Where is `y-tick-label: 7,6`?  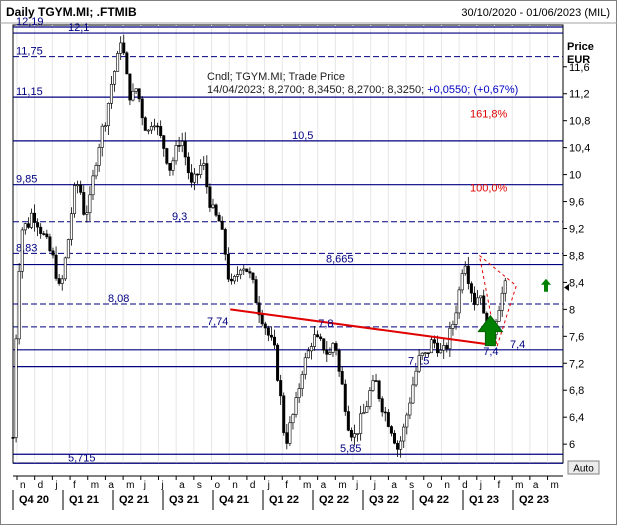 y-tick-label: 7,6 is located at coordinates (576, 337).